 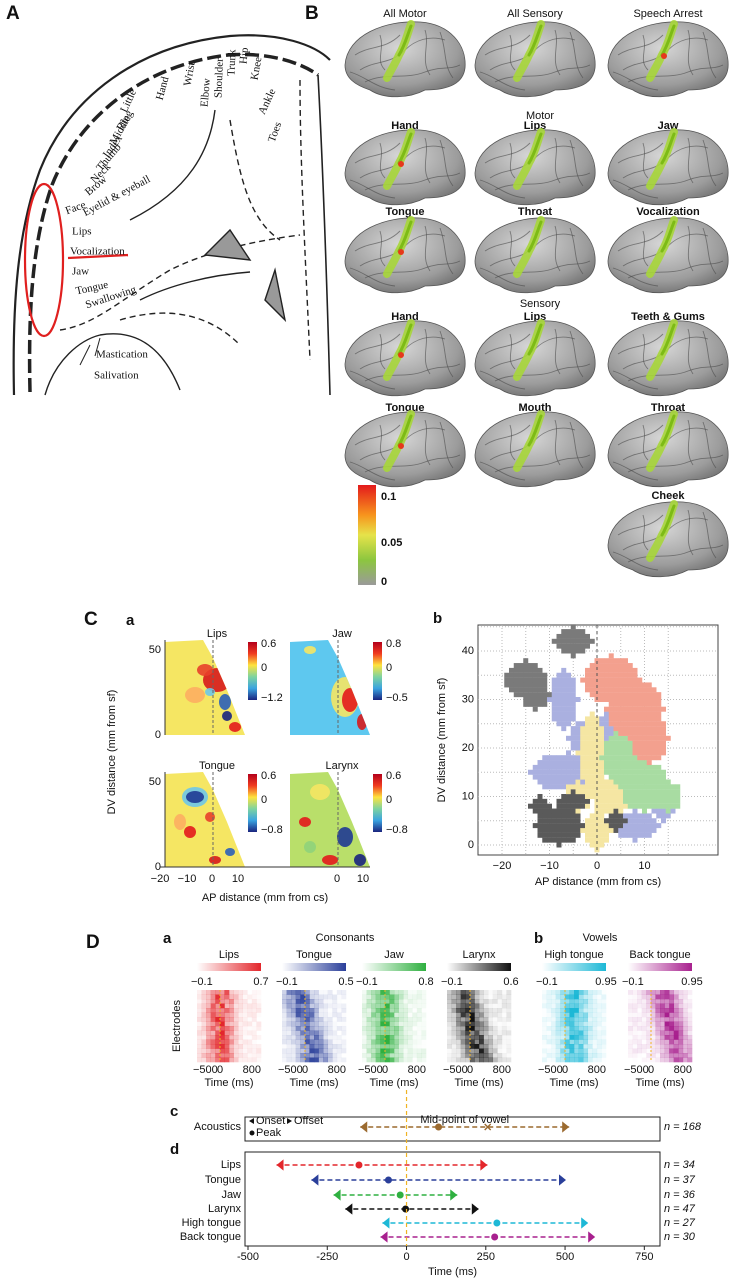 What do you see at coordinates (350, 700) in the screenshot?
I see `heatmap-blob` at bounding box center [350, 700].